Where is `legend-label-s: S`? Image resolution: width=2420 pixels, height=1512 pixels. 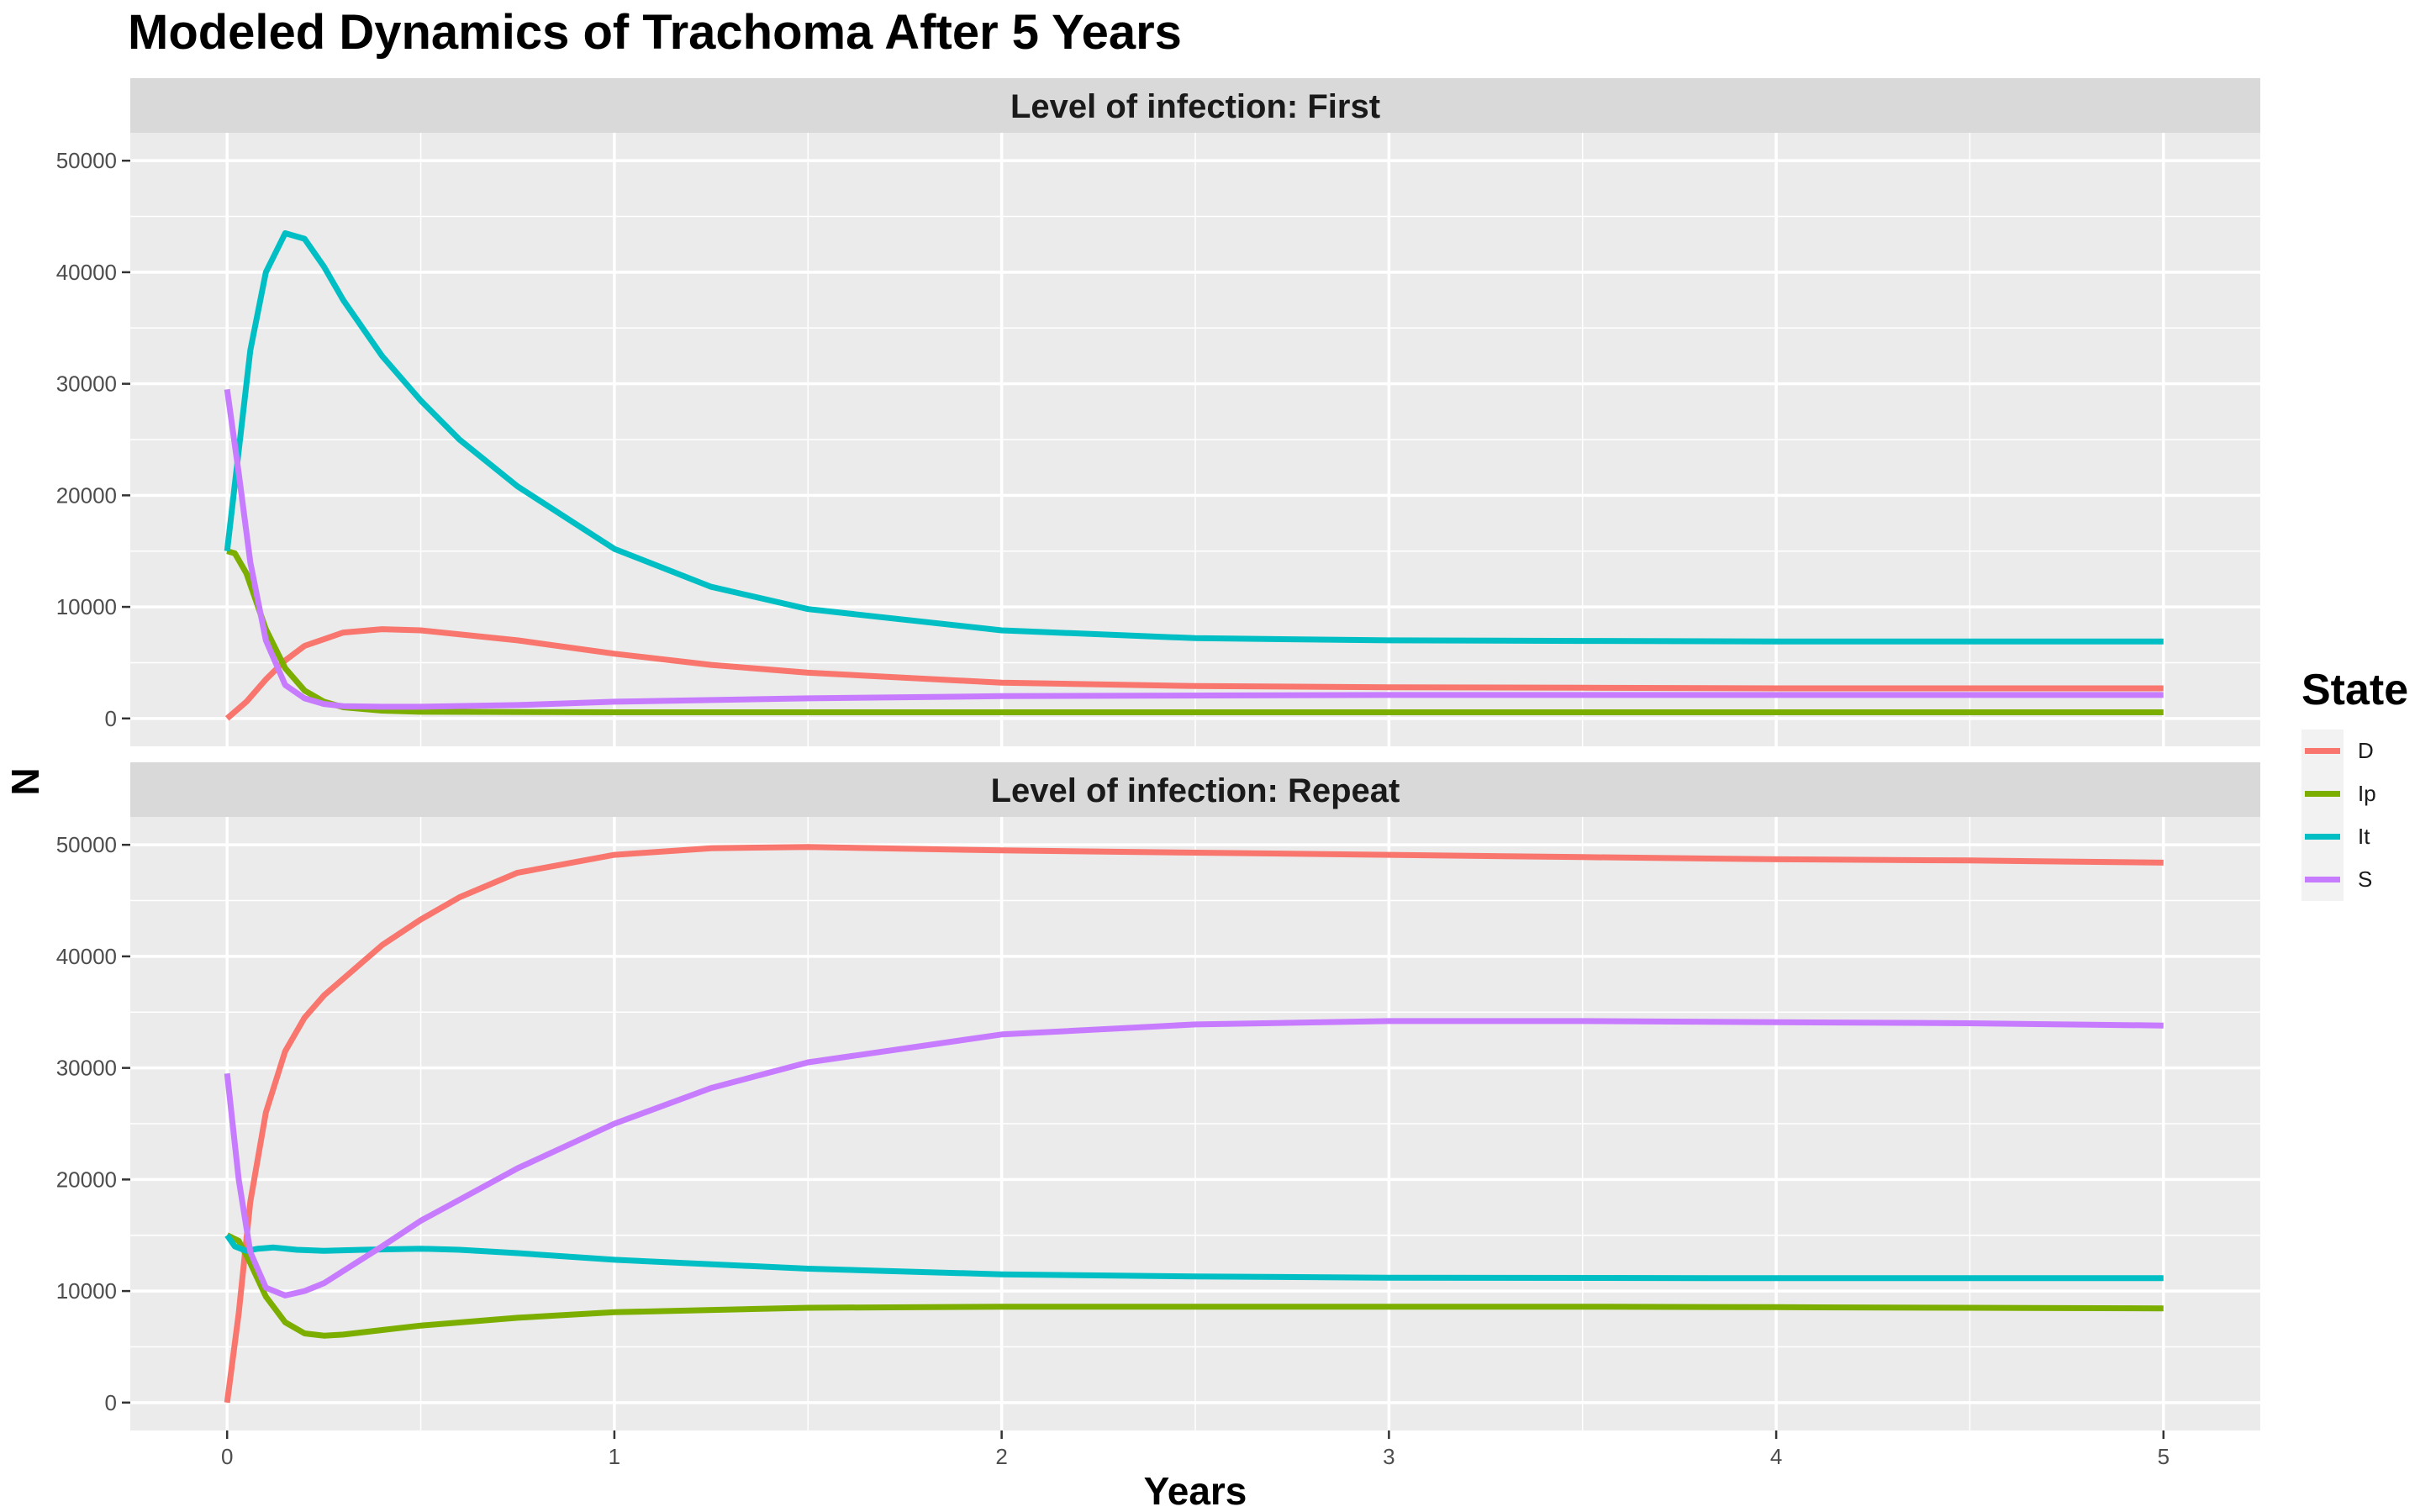 legend-label-s: S is located at coordinates (2365, 880).